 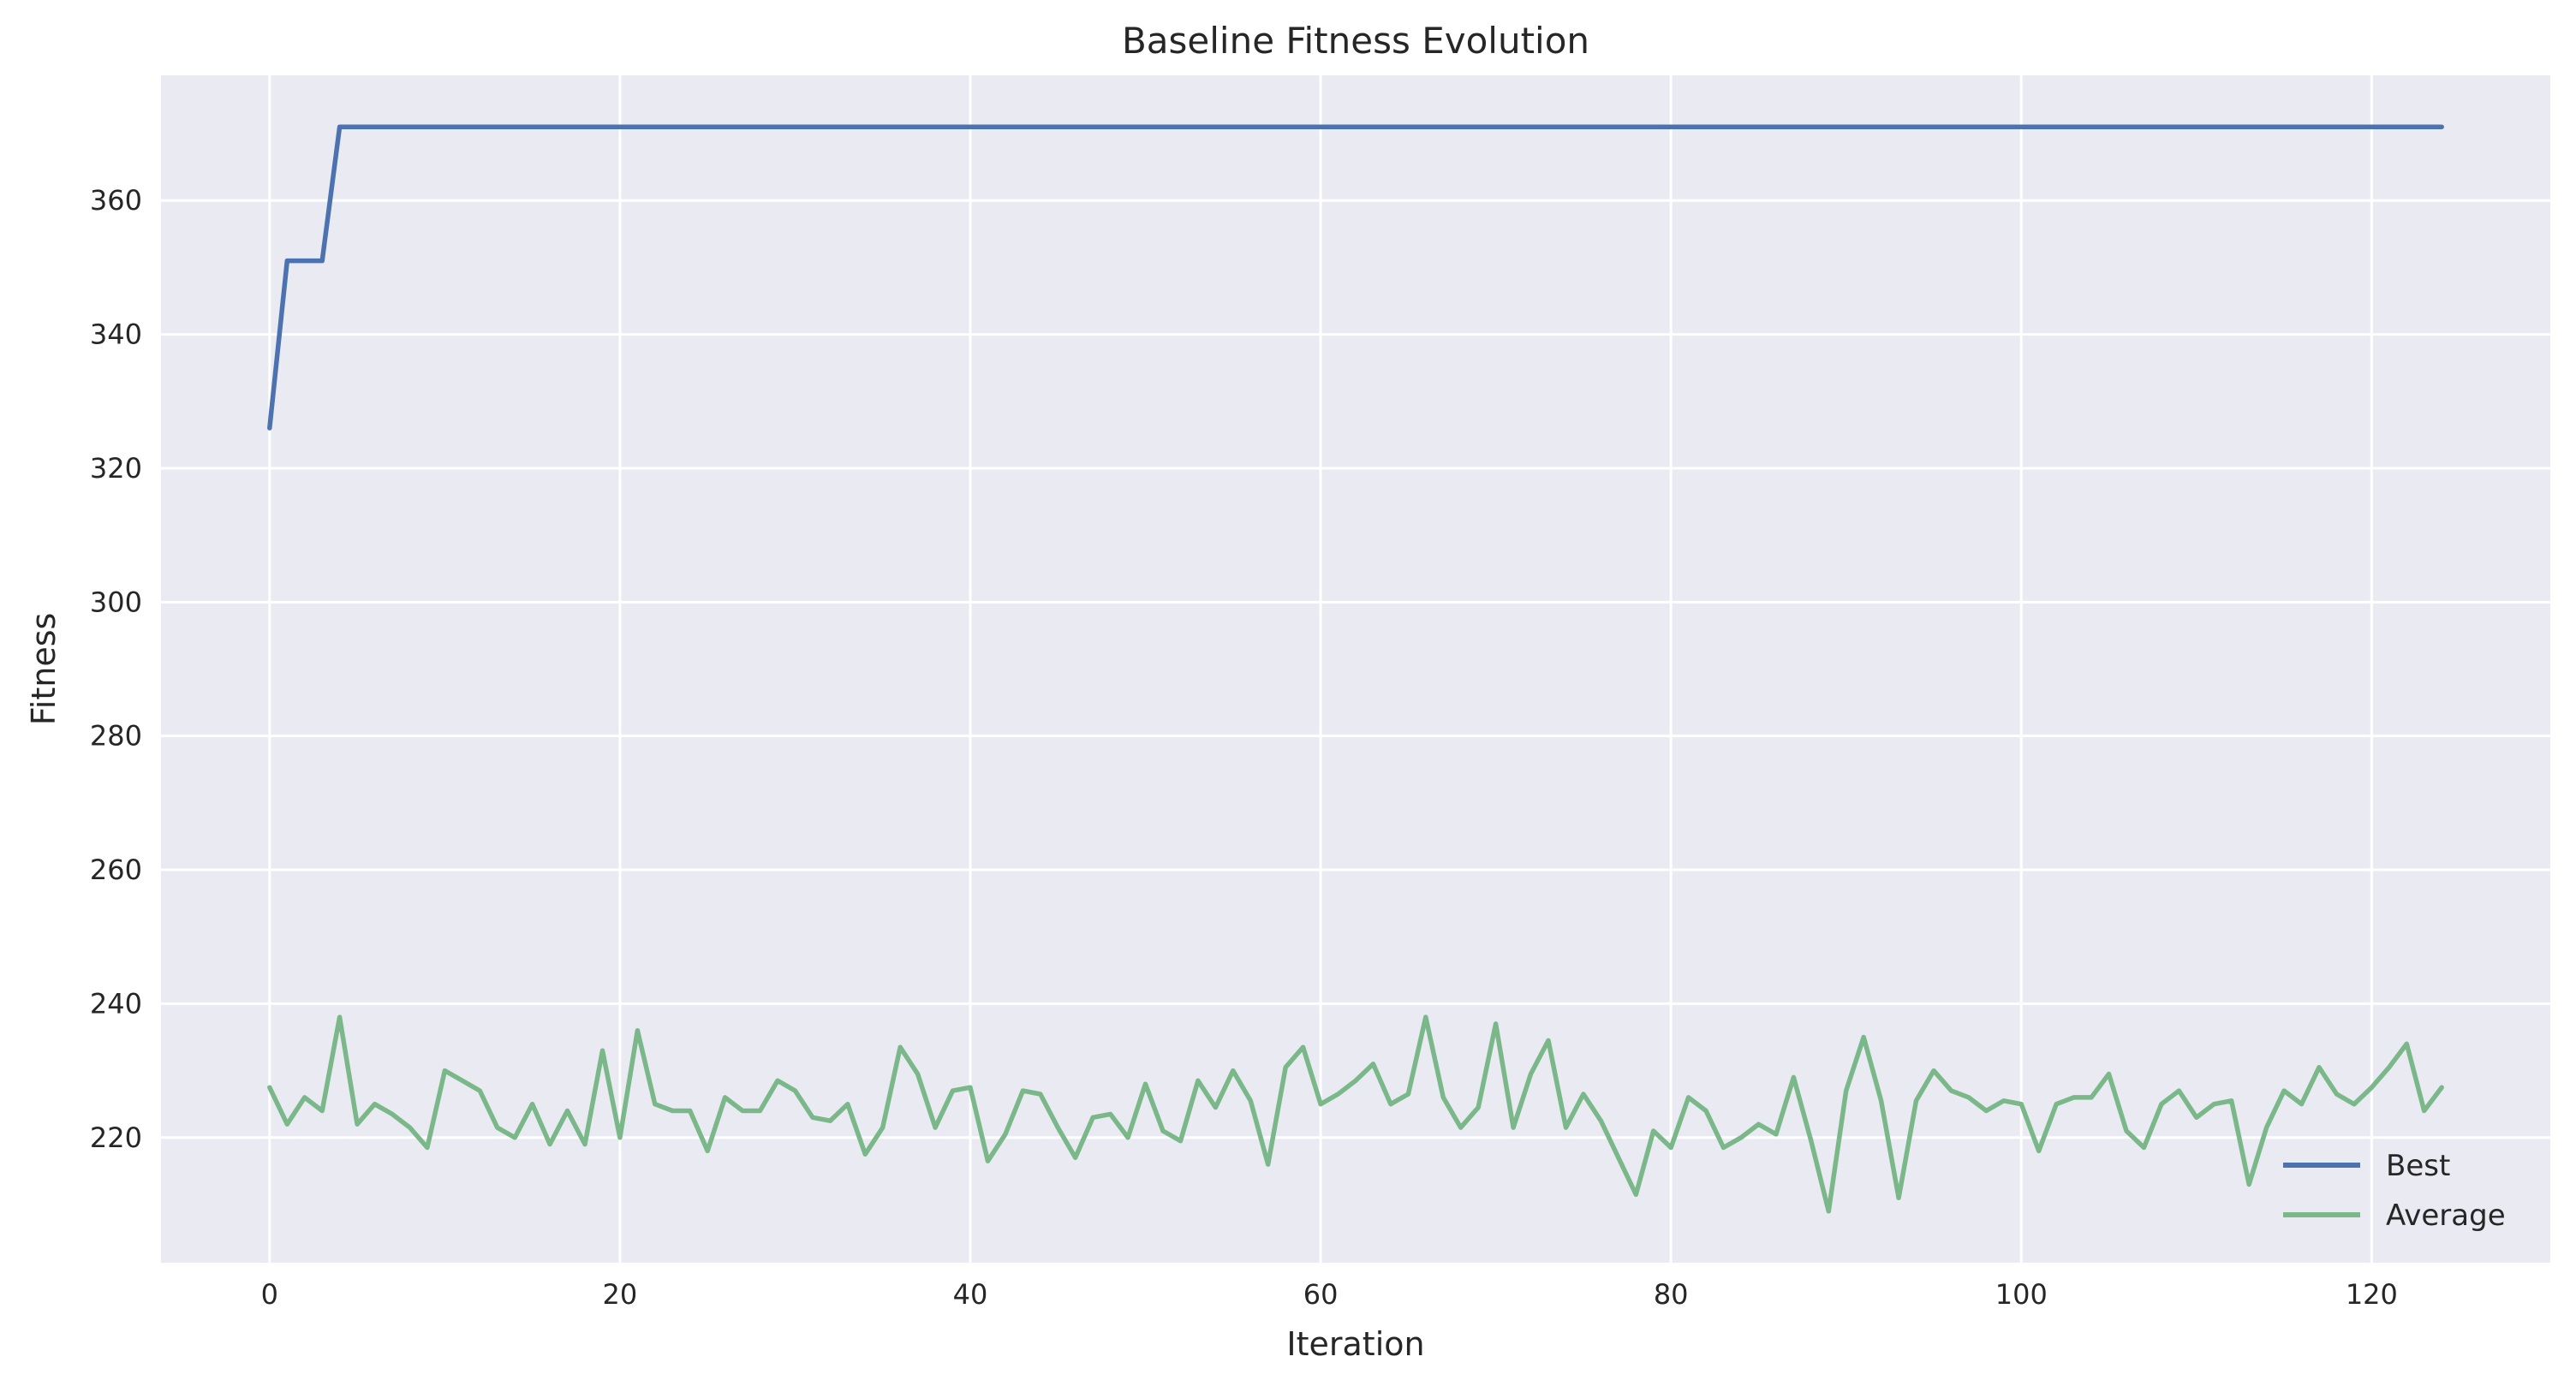 I want to click on y-tick-label: 360, so click(x=116, y=200).